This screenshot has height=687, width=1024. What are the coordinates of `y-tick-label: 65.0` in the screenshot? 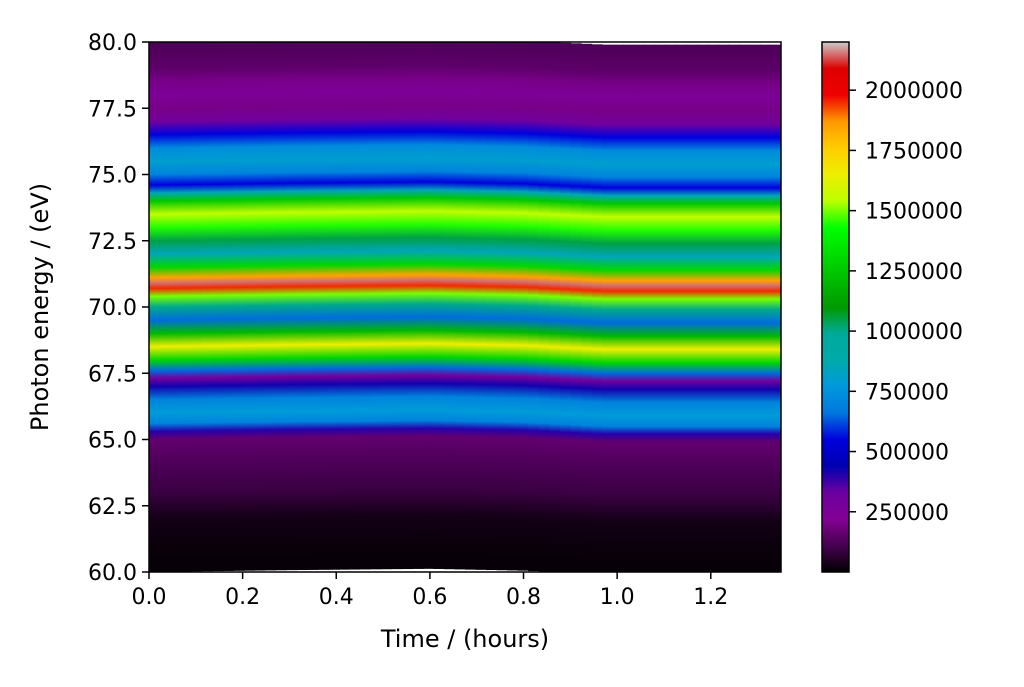 It's located at (112, 441).